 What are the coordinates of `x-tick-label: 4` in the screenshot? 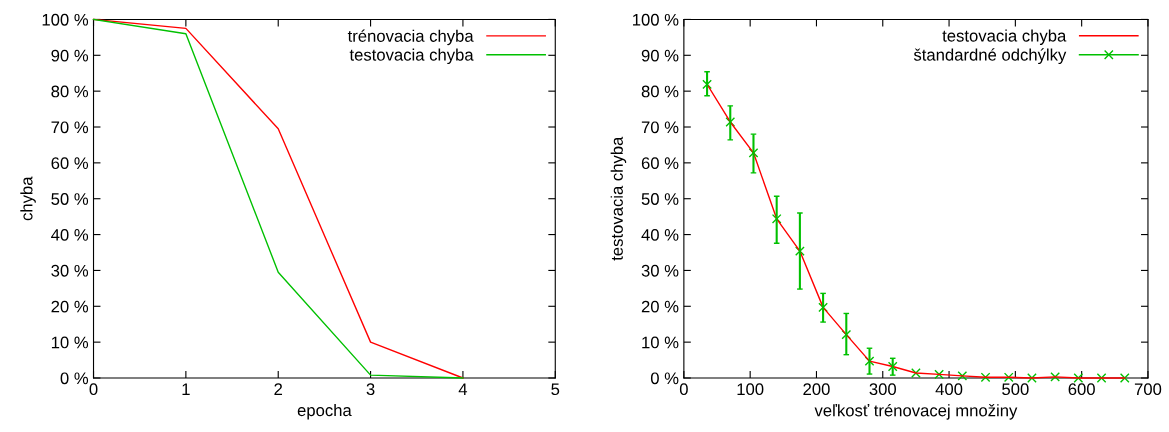 It's located at (463, 389).